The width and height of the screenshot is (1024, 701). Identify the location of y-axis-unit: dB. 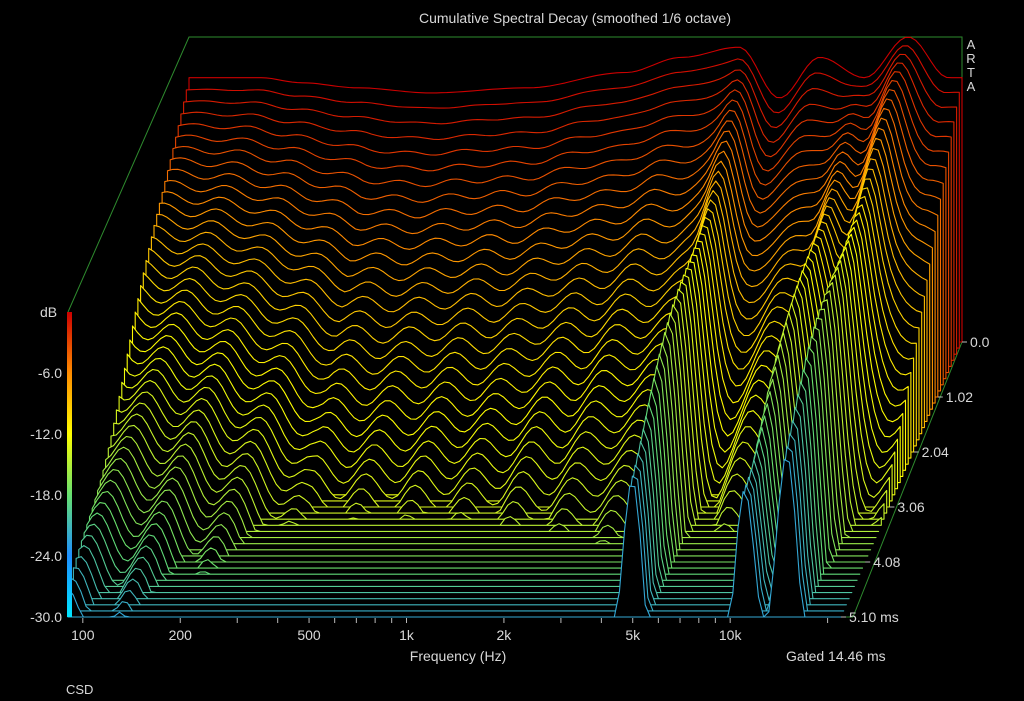
(49, 312).